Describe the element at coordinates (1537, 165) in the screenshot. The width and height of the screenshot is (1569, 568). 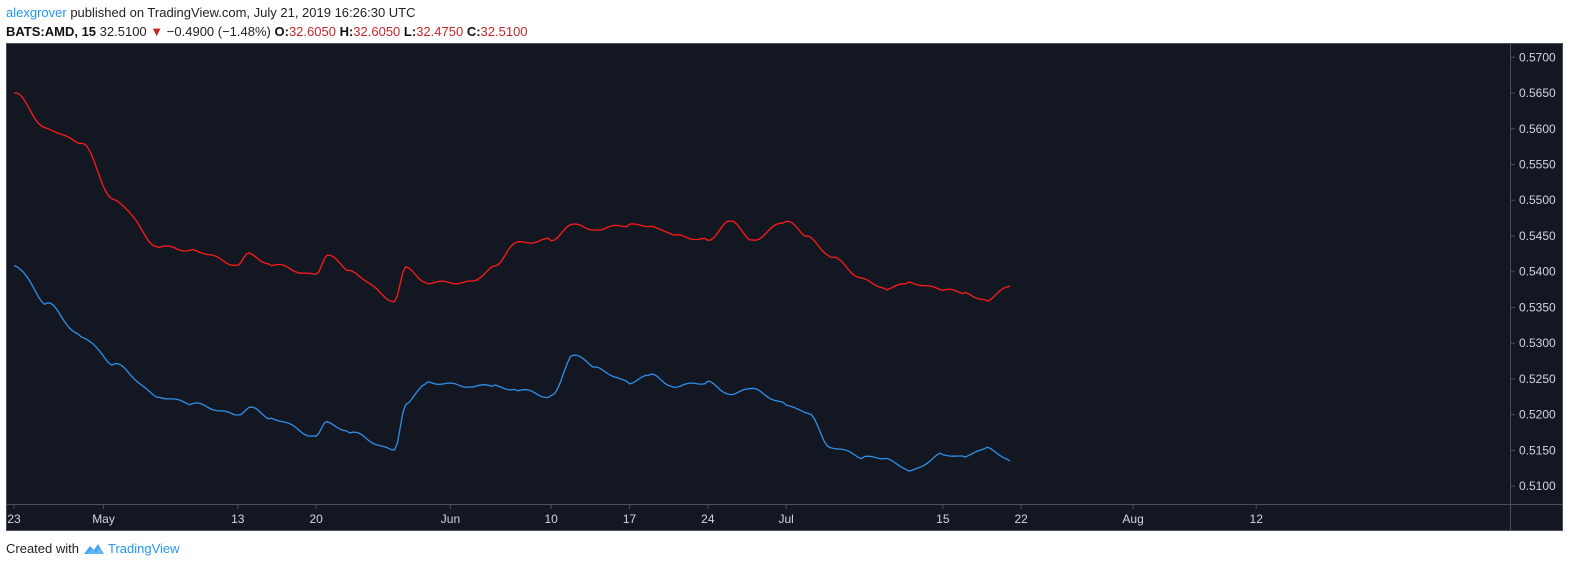
I see `y-tick-label: 0.5550` at that location.